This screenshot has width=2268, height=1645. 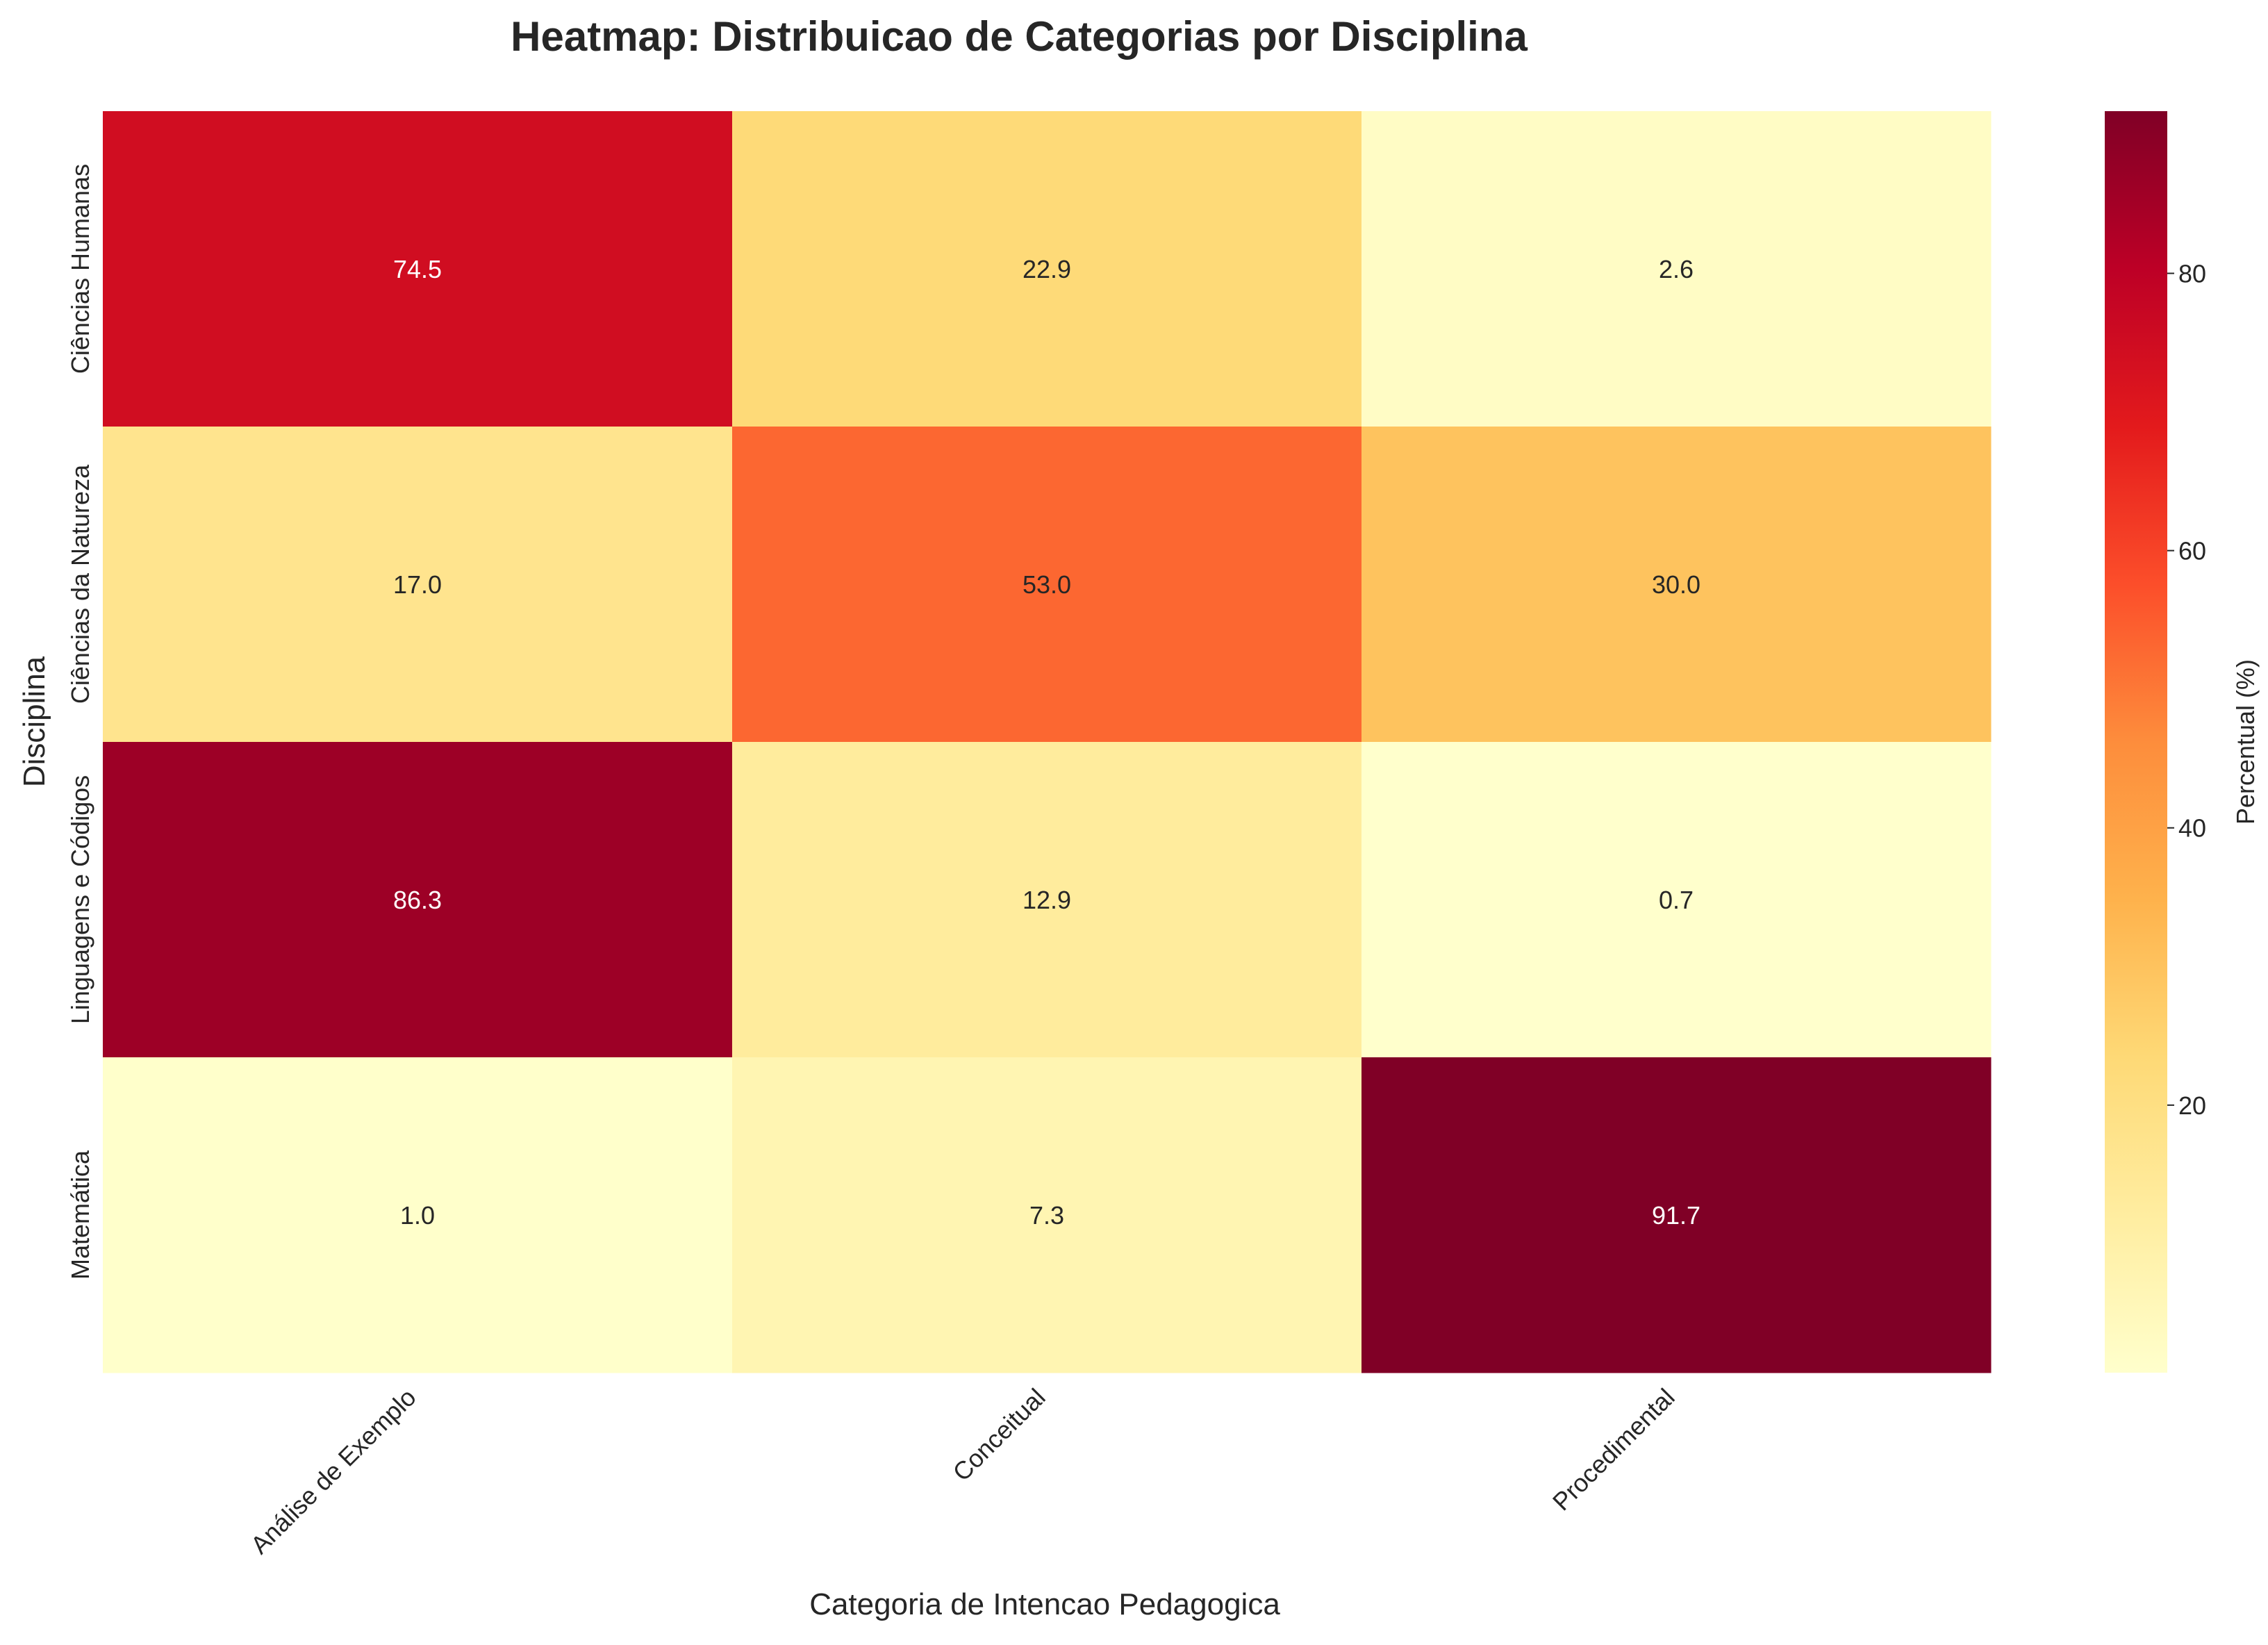 What do you see at coordinates (2245, 742) in the screenshot?
I see `colorbar-label: Percentual (%)` at bounding box center [2245, 742].